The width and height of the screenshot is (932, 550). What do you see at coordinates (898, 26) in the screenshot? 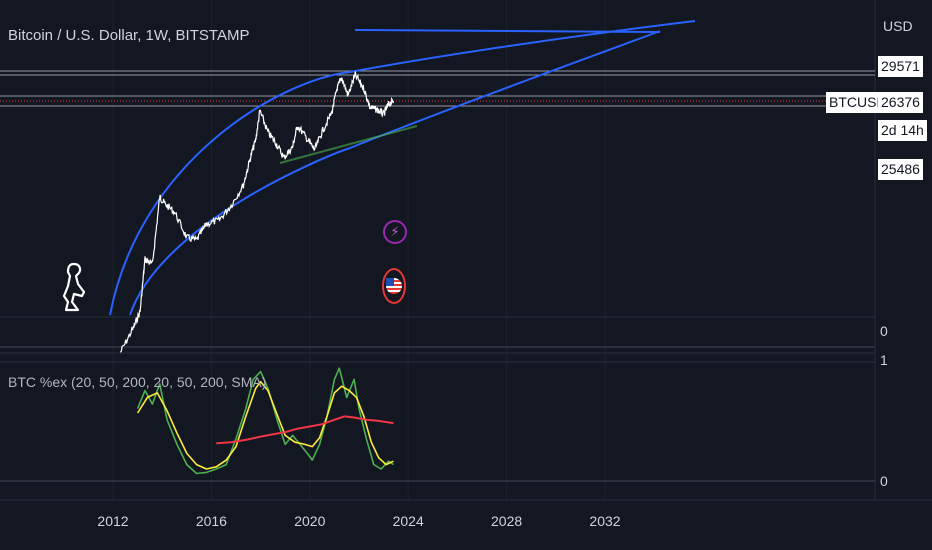
I see `currency-unit-label: USD` at bounding box center [898, 26].